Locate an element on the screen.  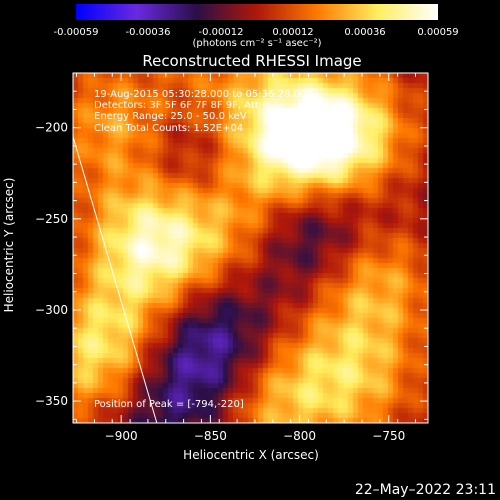
colorbar-tick-label: 0.00059 is located at coordinates (438, 32).